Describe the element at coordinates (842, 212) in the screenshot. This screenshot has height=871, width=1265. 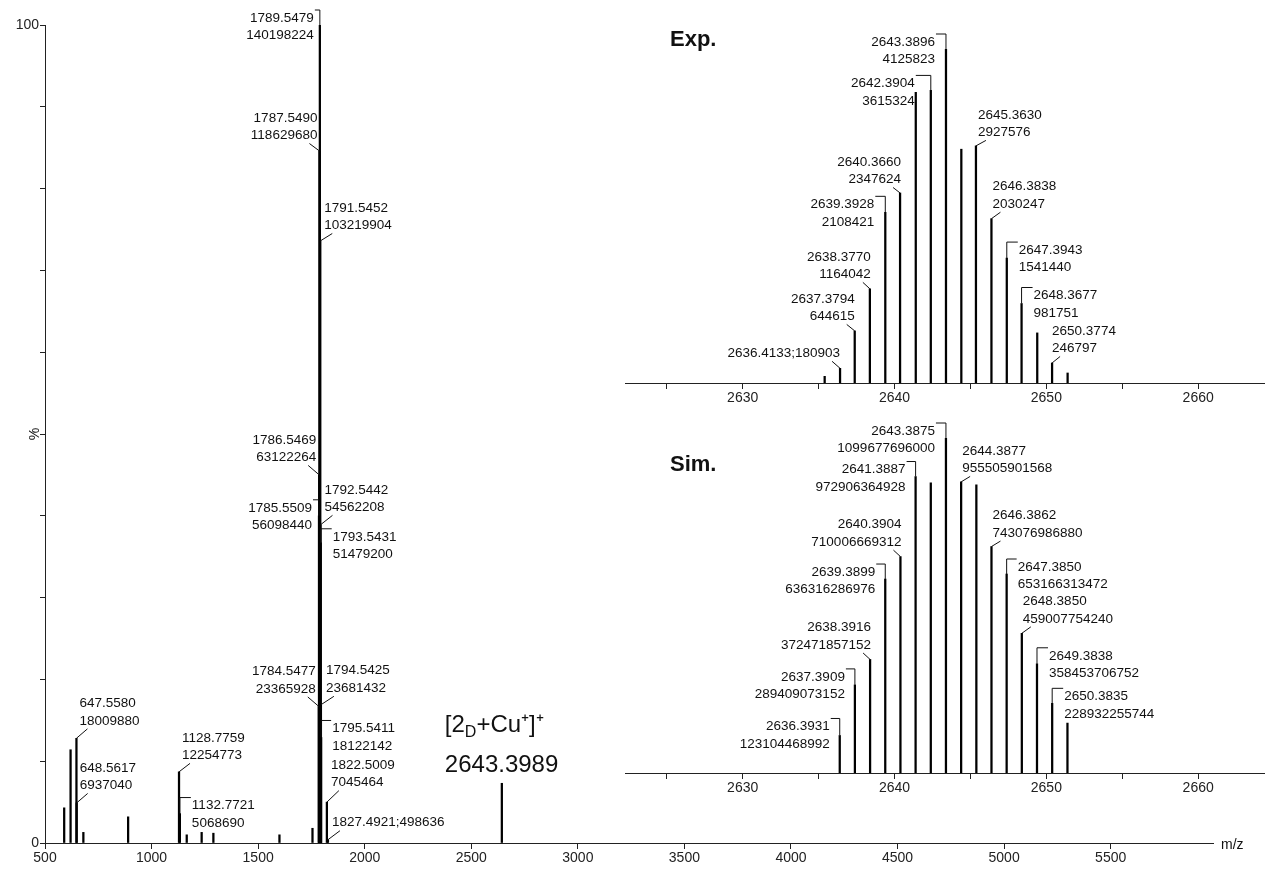
I see `annotation: 2639.3928 2108421` at that location.